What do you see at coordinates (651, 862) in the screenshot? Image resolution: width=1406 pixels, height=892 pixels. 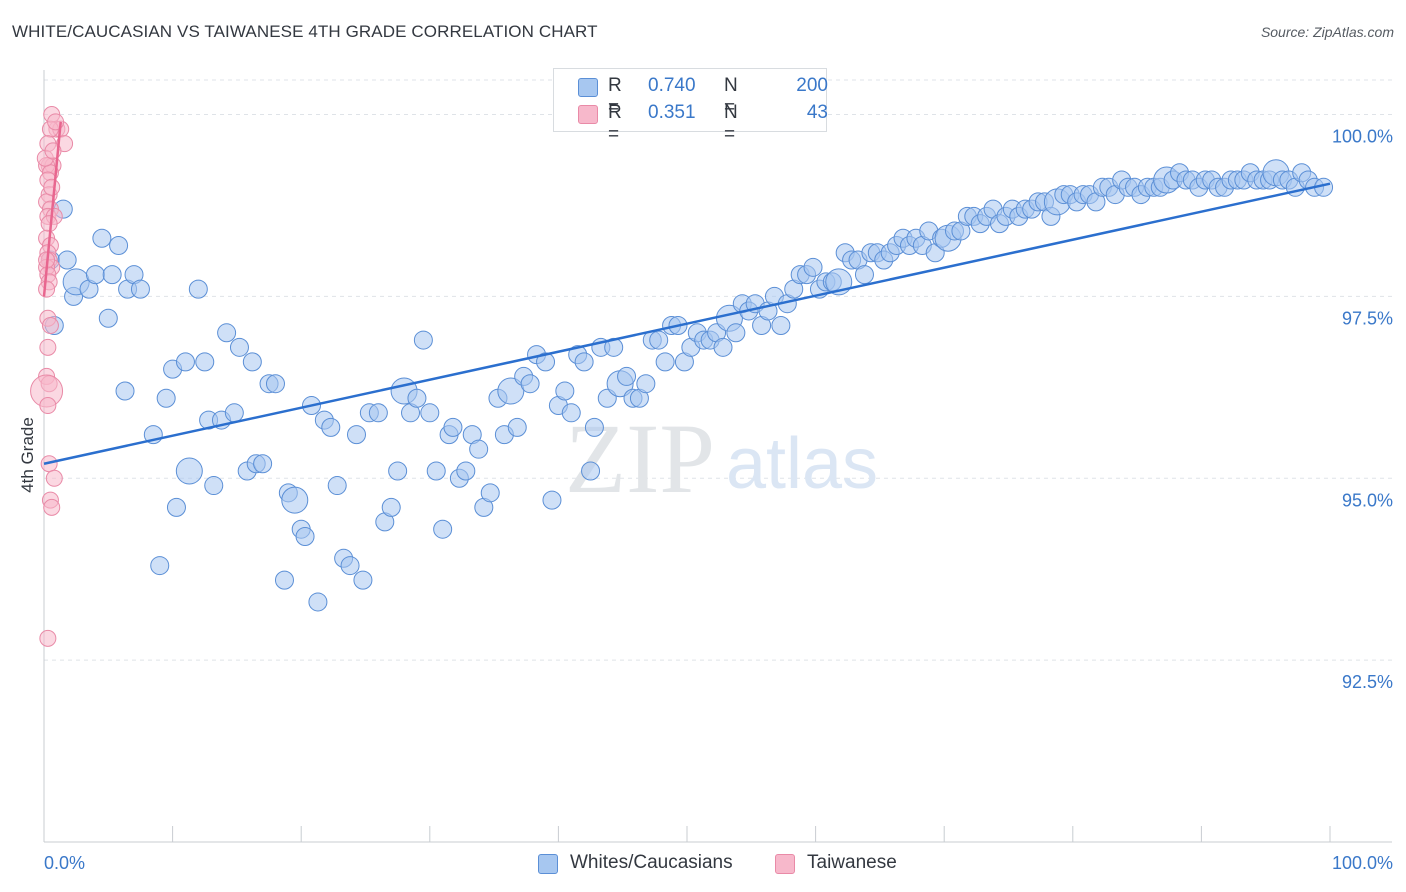 I see `bottom-legend-label-whites: Whites/Caucasians` at bounding box center [651, 862].